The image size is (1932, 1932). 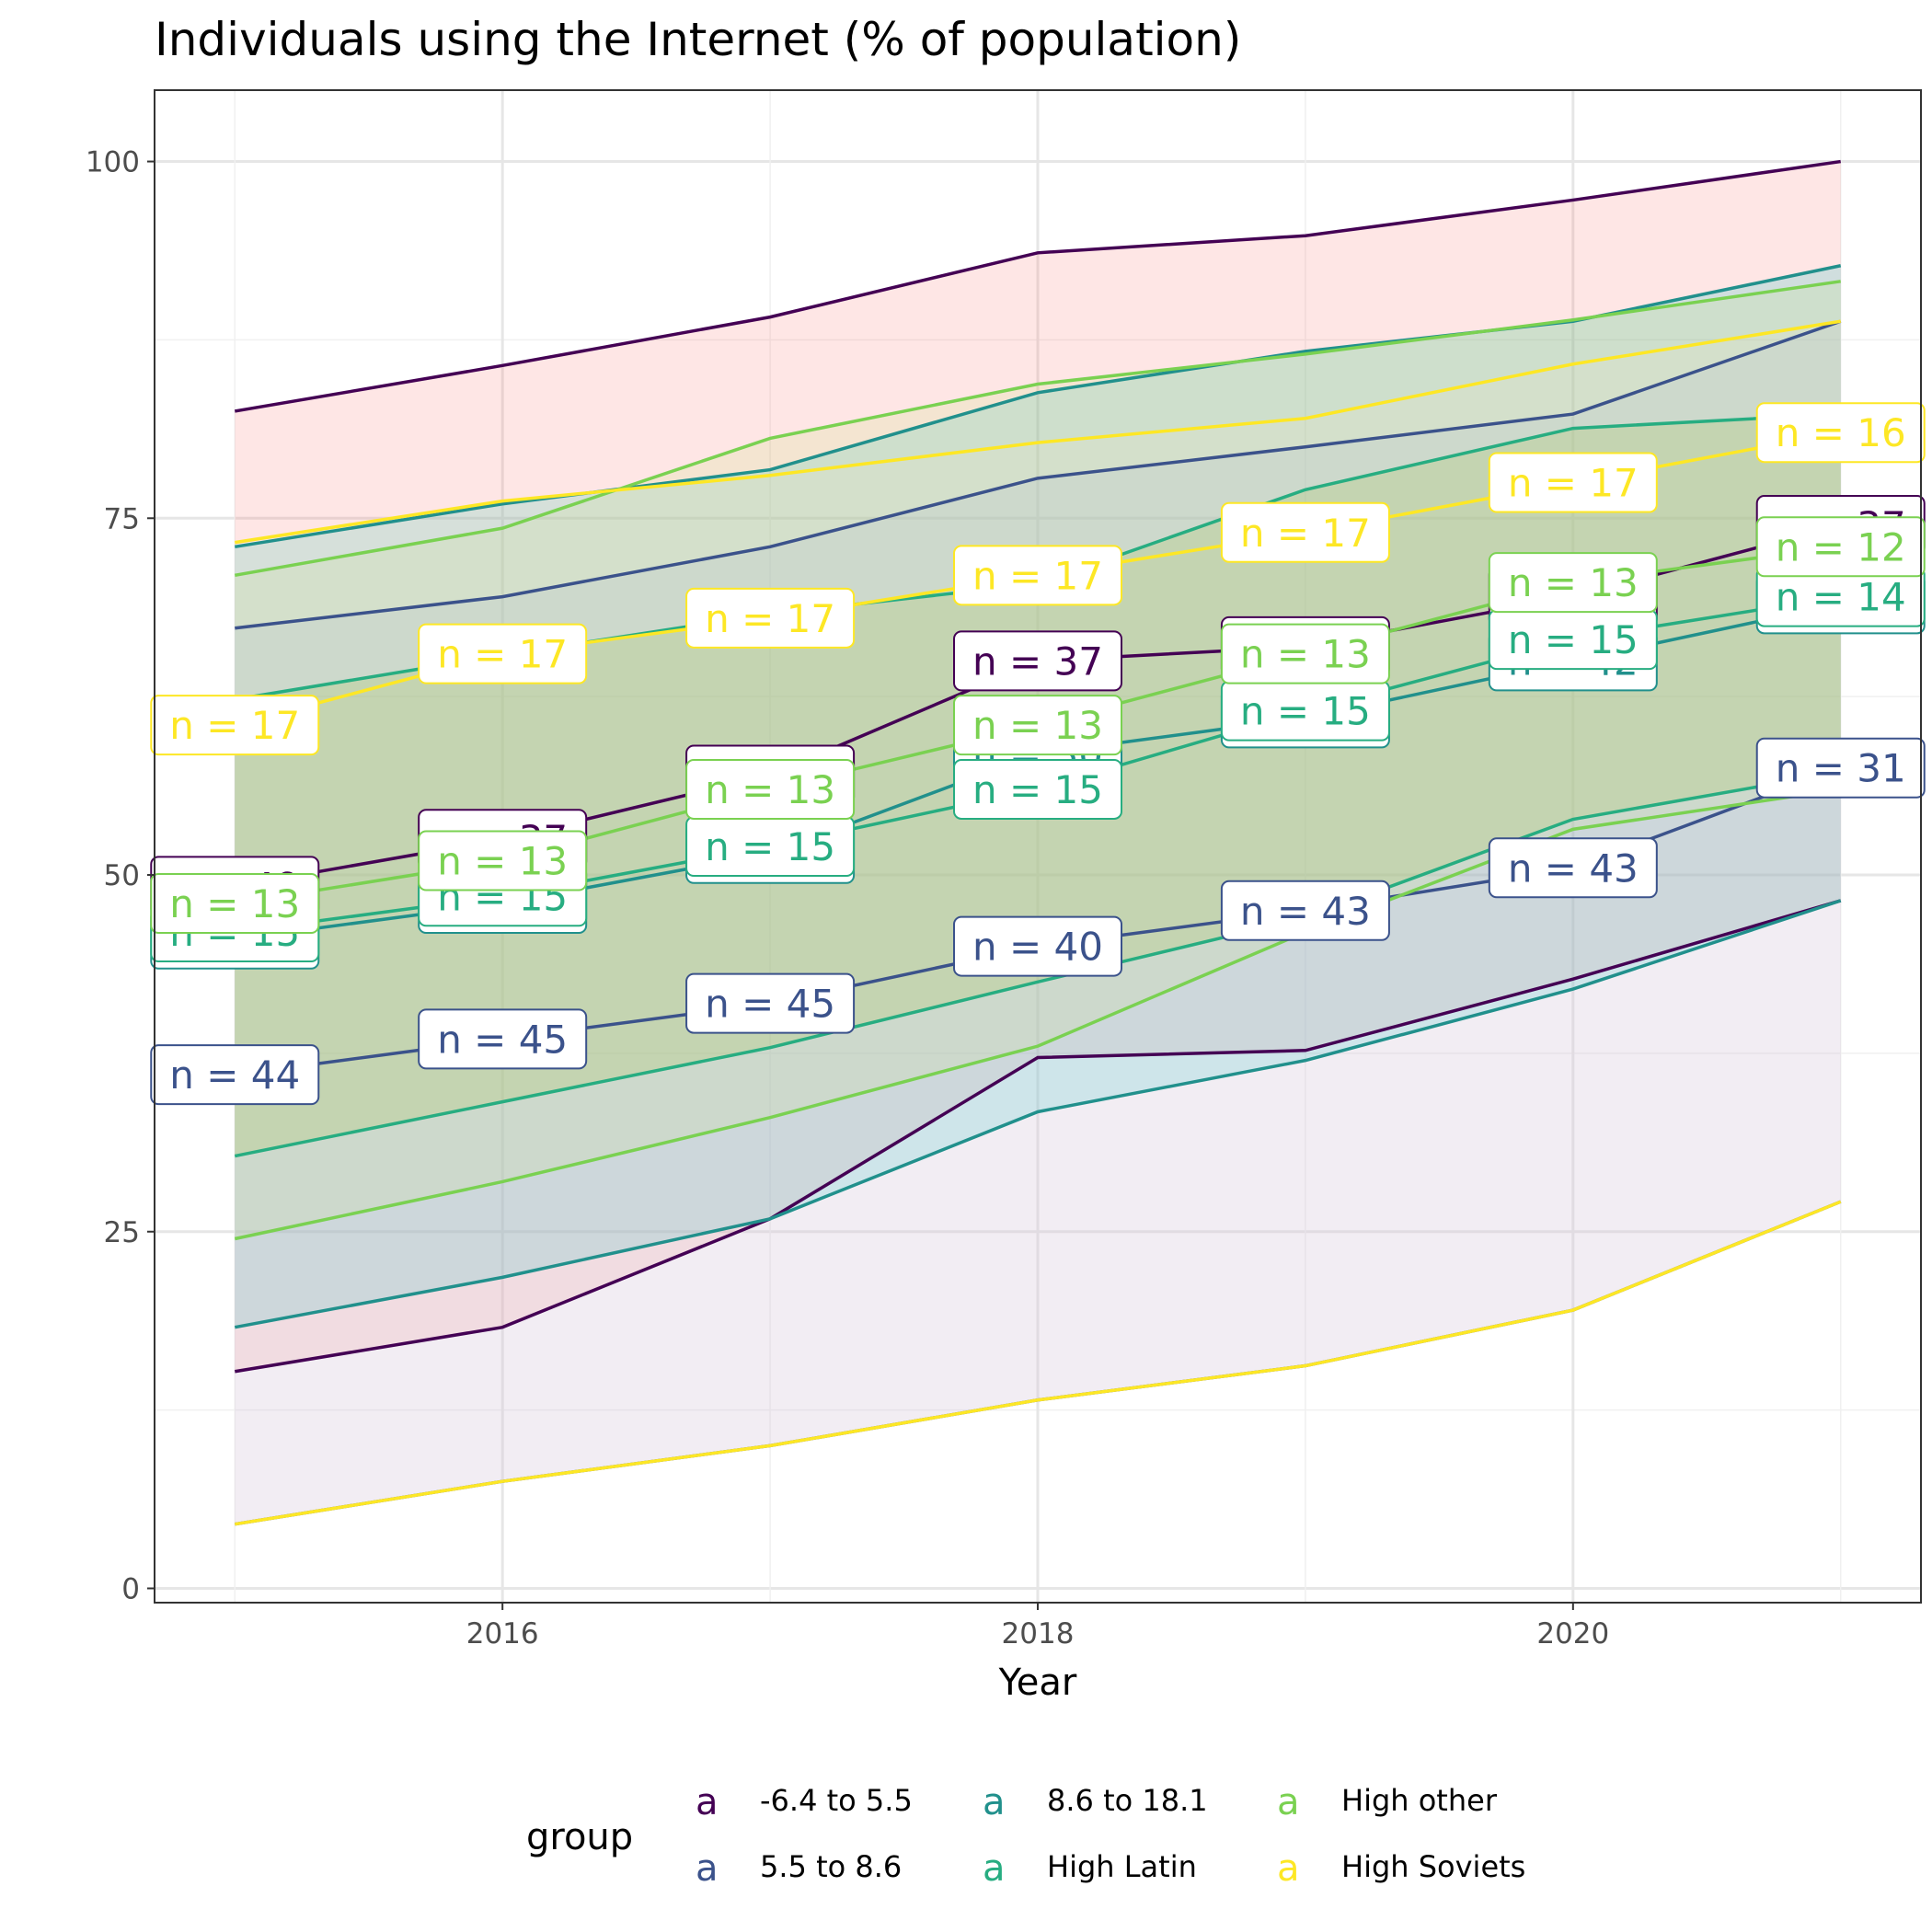 I want to click on line-upper-high-other, so click(x=1037, y=429).